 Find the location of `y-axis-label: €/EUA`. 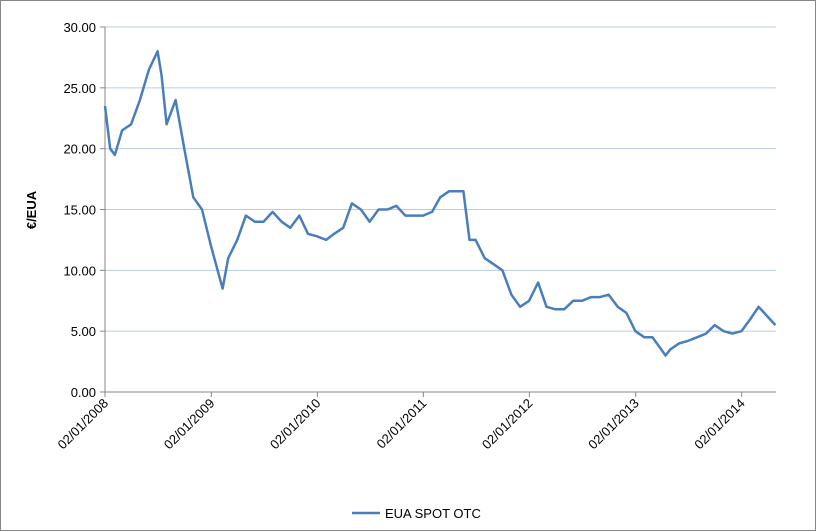

y-axis-label: €/EUA is located at coordinates (31, 209).